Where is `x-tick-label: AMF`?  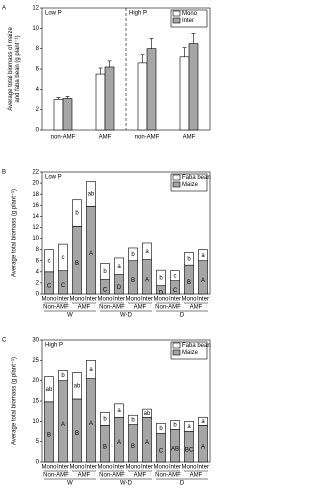 x-tick-label: AMF is located at coordinates (189, 138).